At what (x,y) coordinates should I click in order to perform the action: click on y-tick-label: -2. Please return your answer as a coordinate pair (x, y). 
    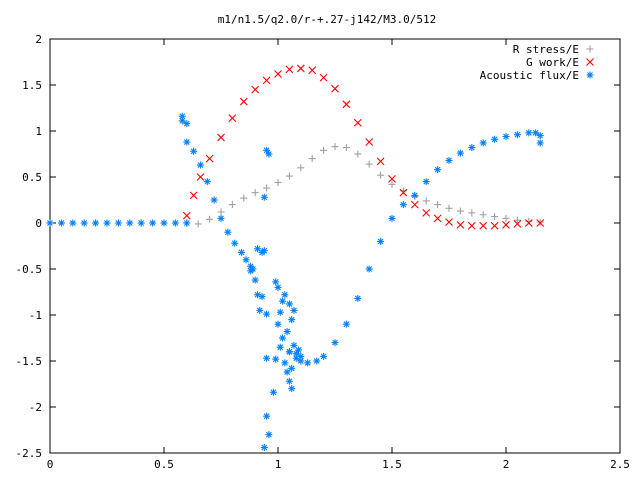
    Looking at the image, I should click on (35, 407).